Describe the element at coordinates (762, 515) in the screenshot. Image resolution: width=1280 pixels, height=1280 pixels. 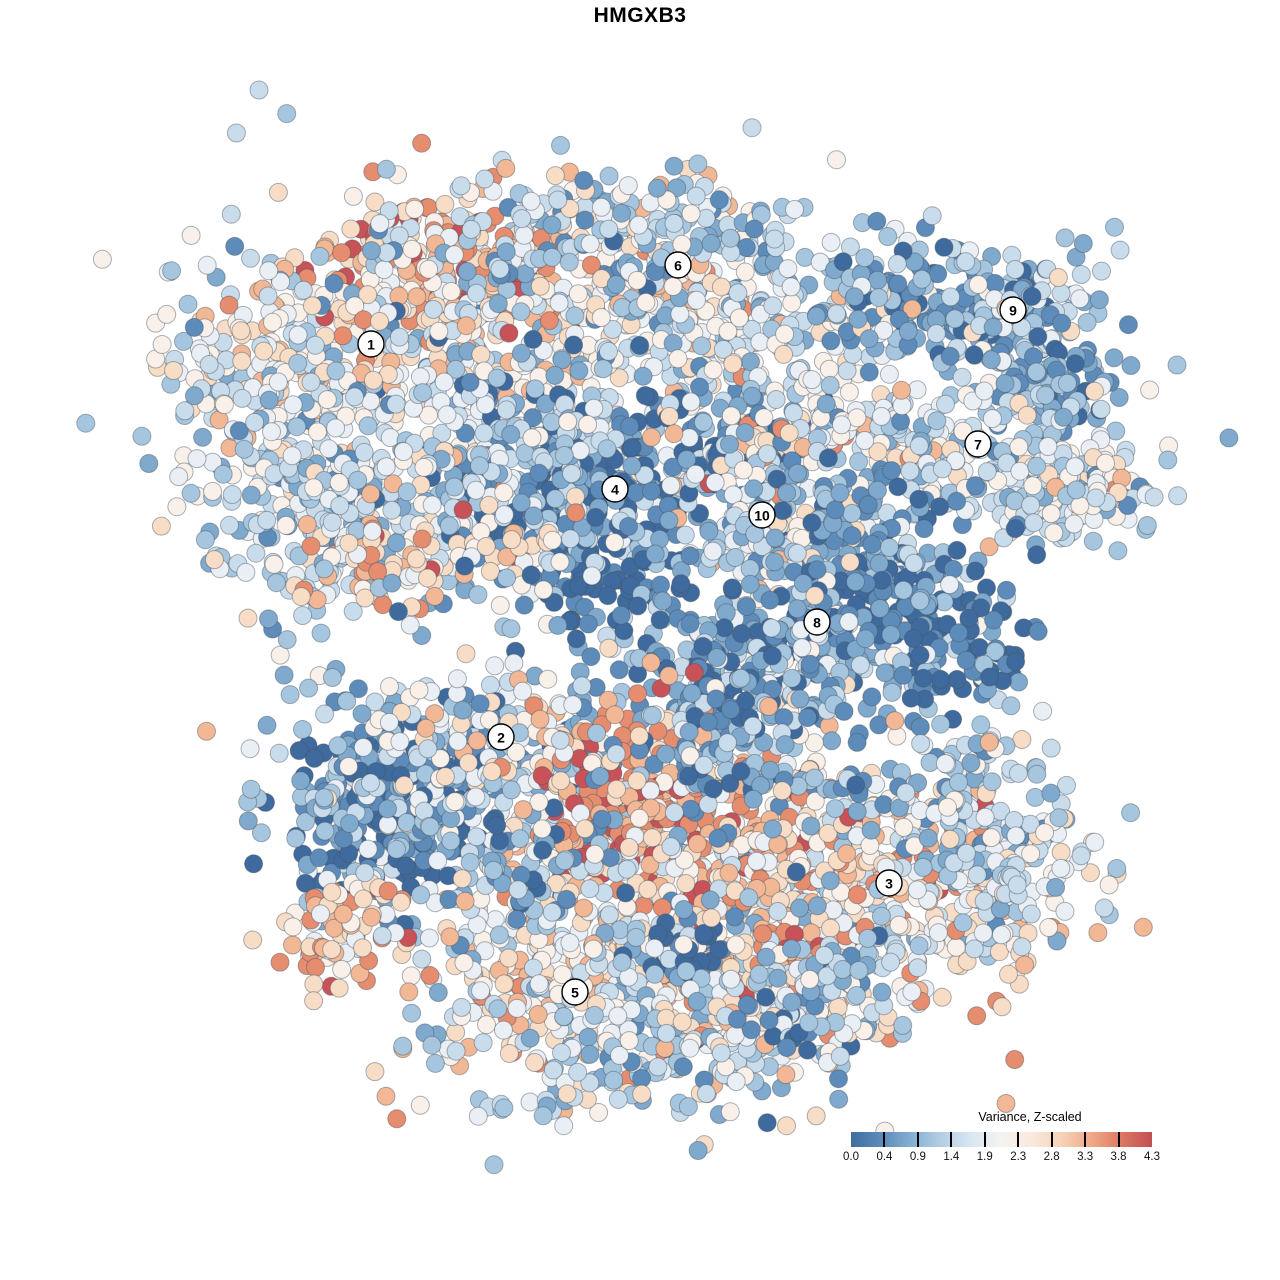
I see `cluster-label-10: 10` at that location.